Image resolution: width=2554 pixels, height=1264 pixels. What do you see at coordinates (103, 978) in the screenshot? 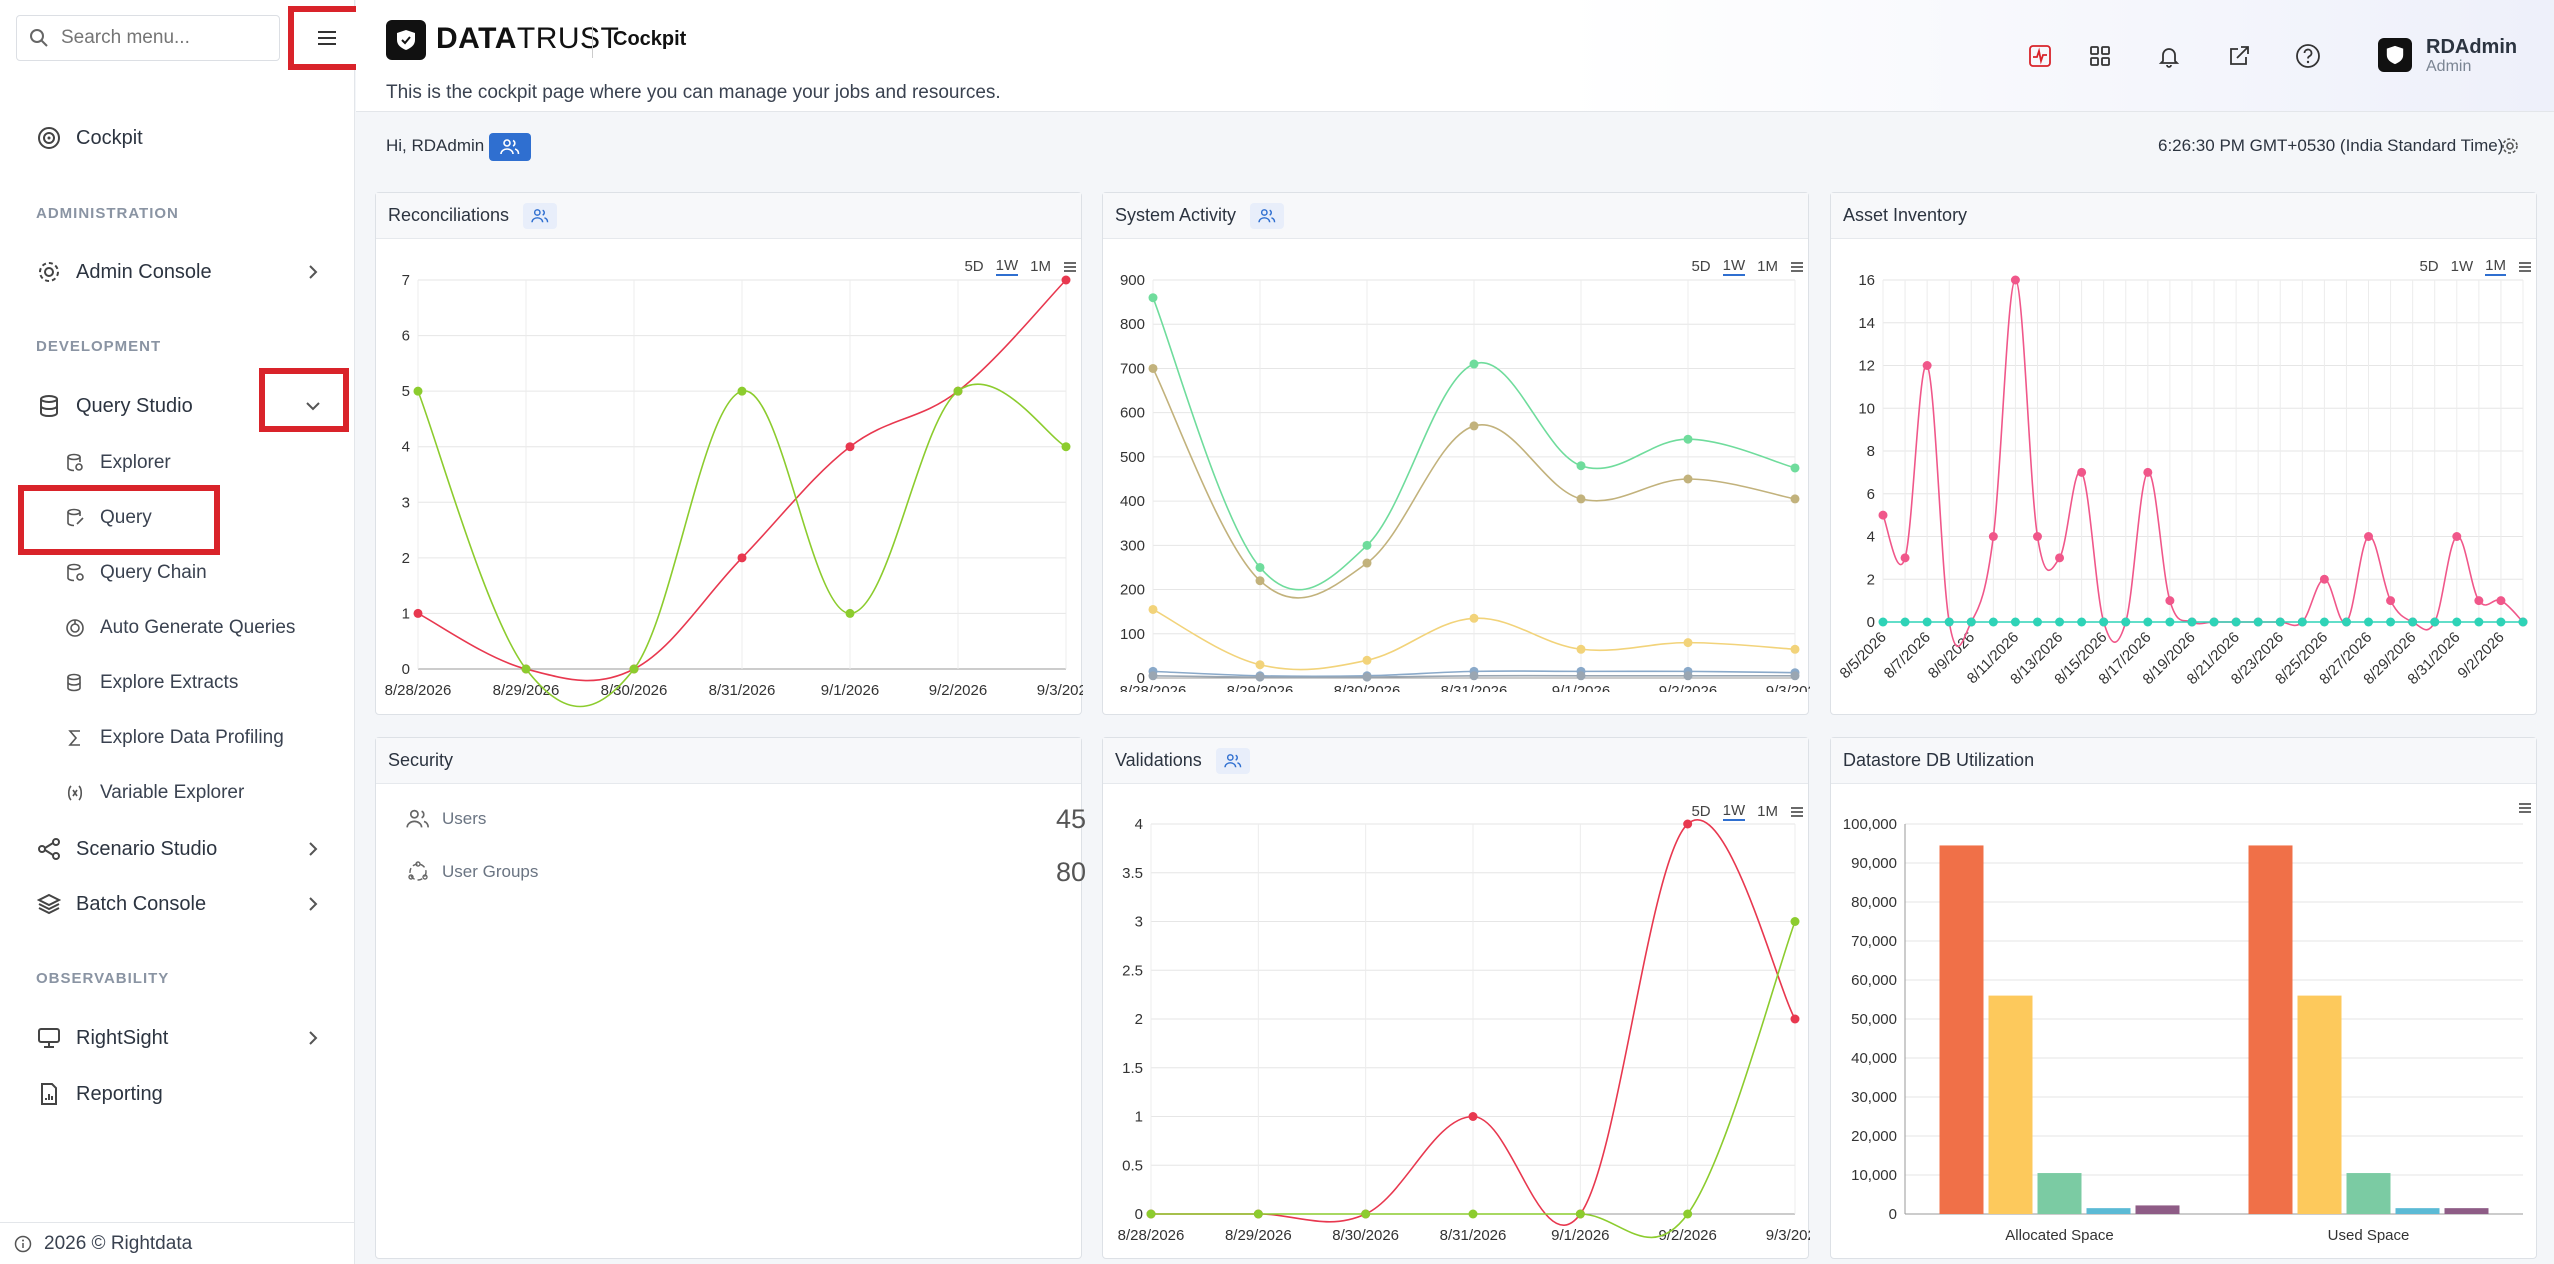
I see `section-observability: OBSERVABILITY` at bounding box center [103, 978].